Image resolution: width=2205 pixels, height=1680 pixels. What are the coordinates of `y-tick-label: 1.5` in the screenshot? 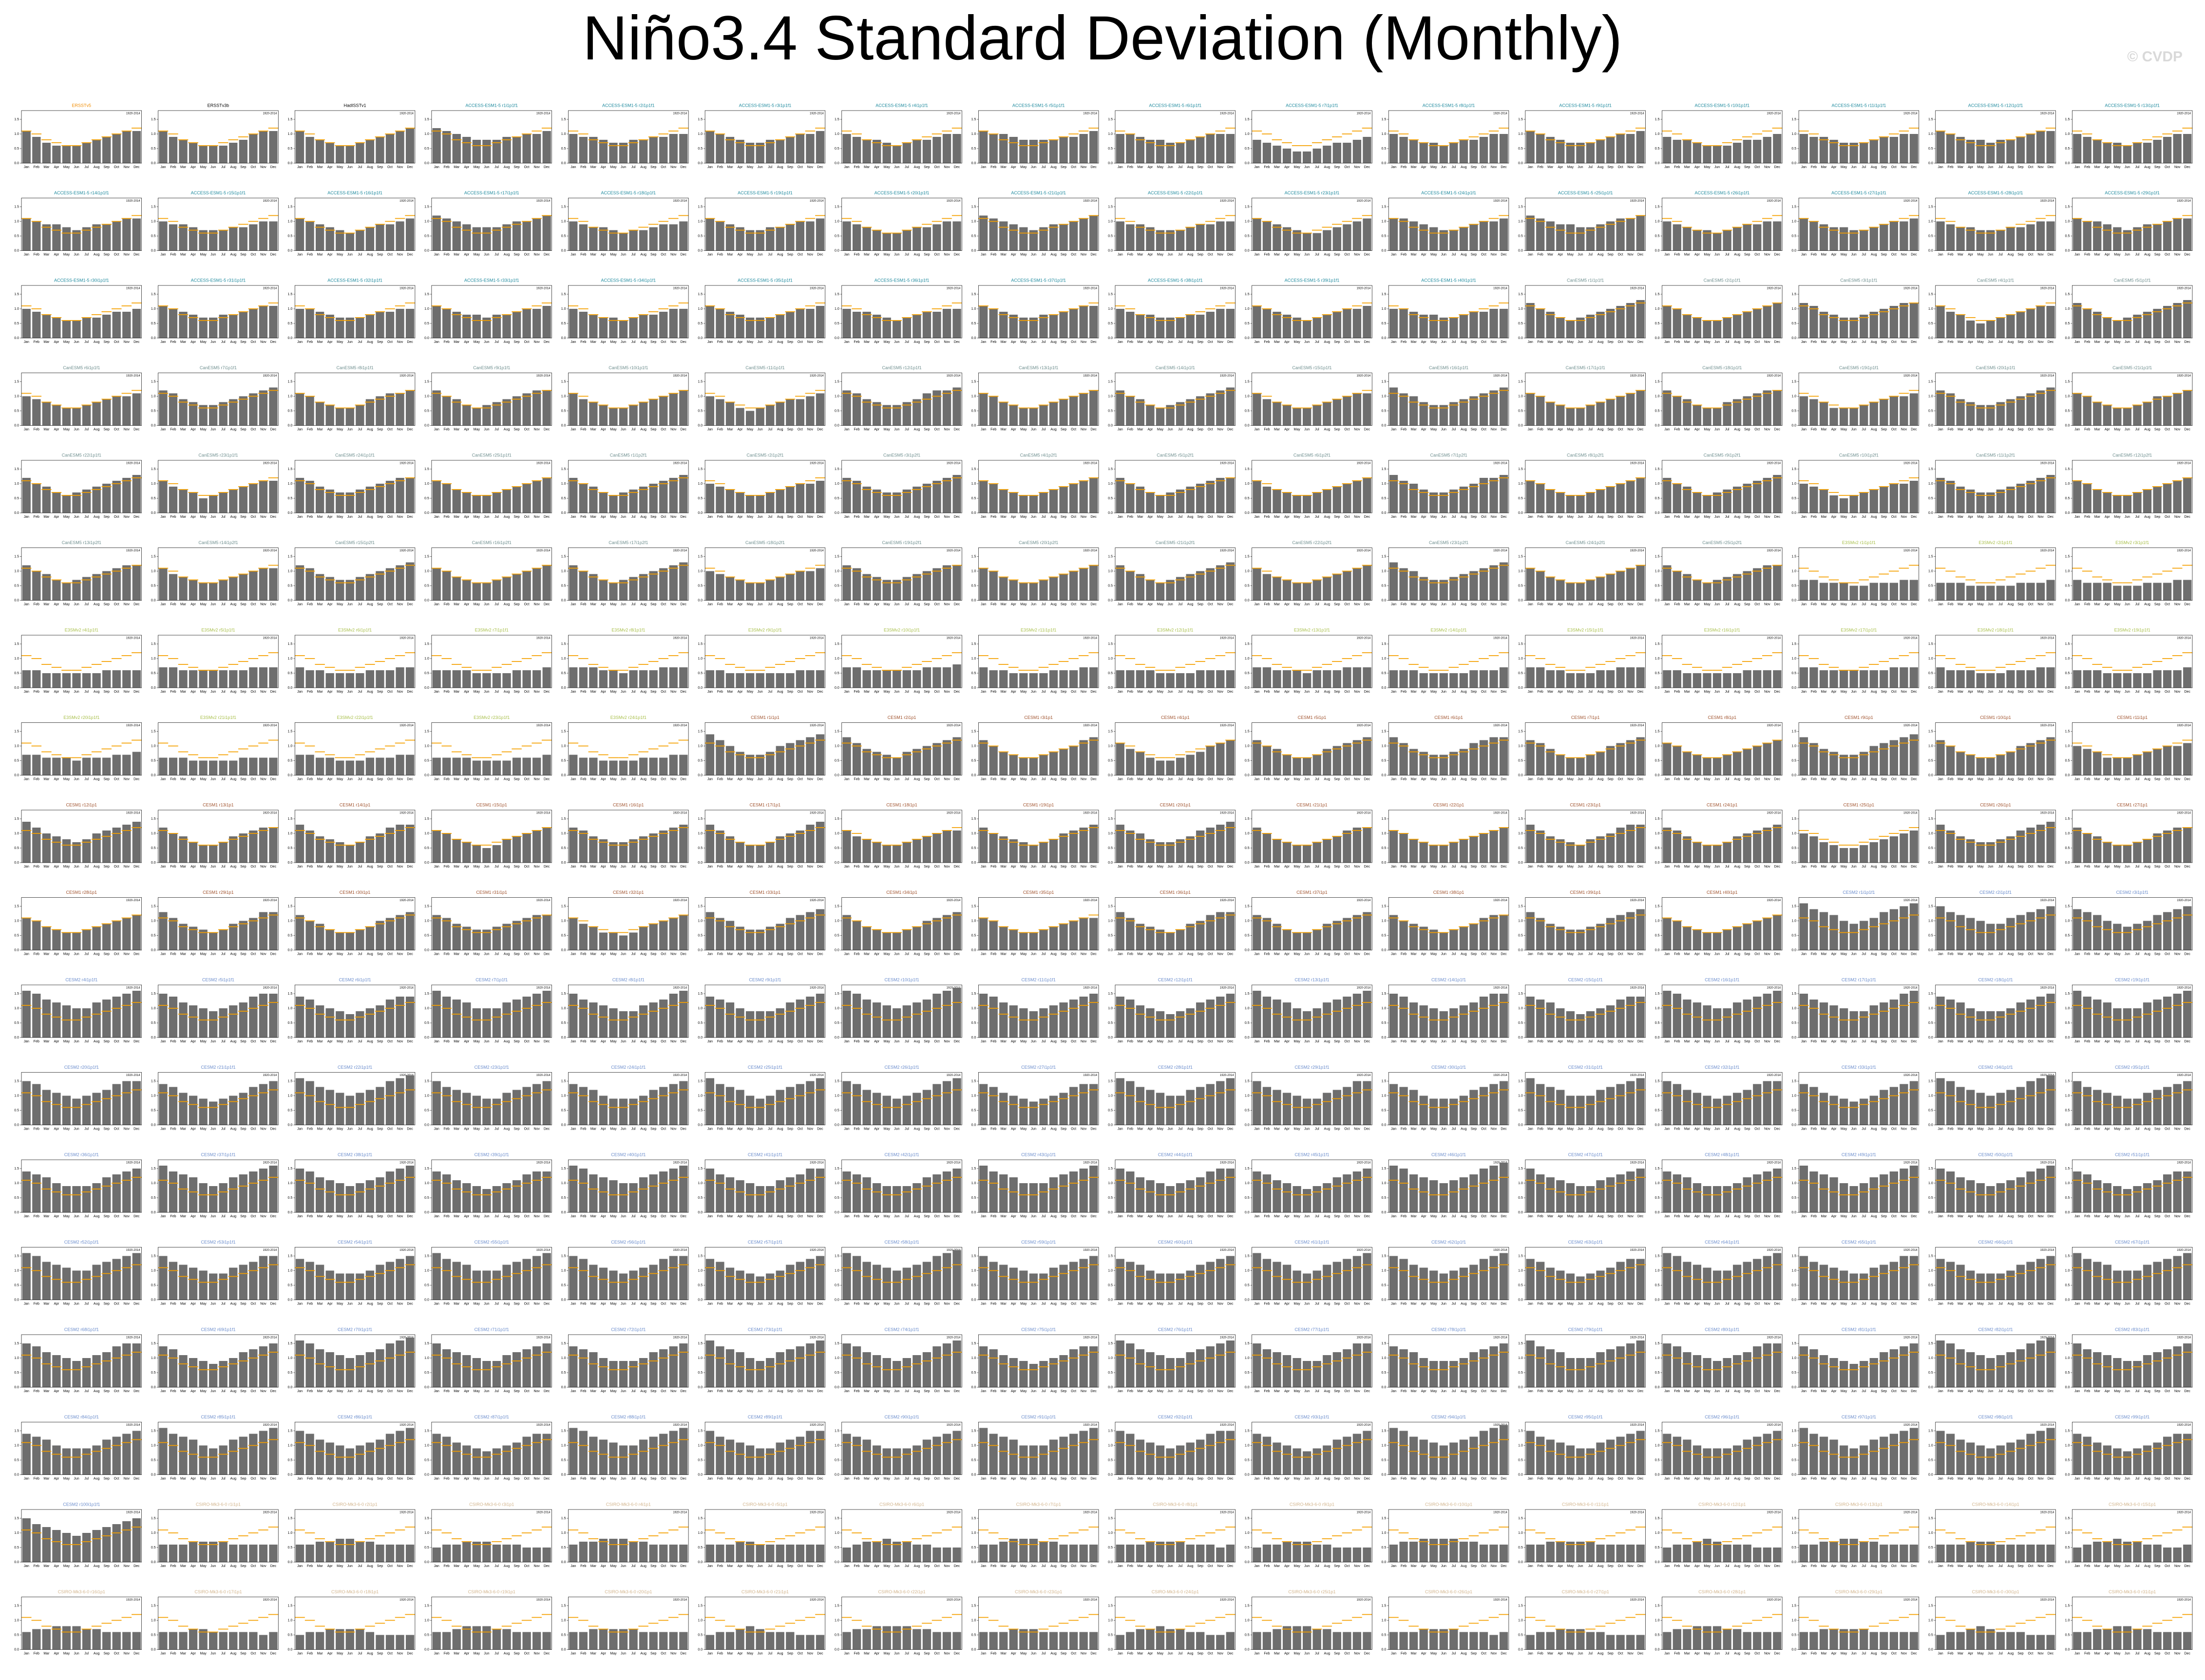 It's located at (153, 294).